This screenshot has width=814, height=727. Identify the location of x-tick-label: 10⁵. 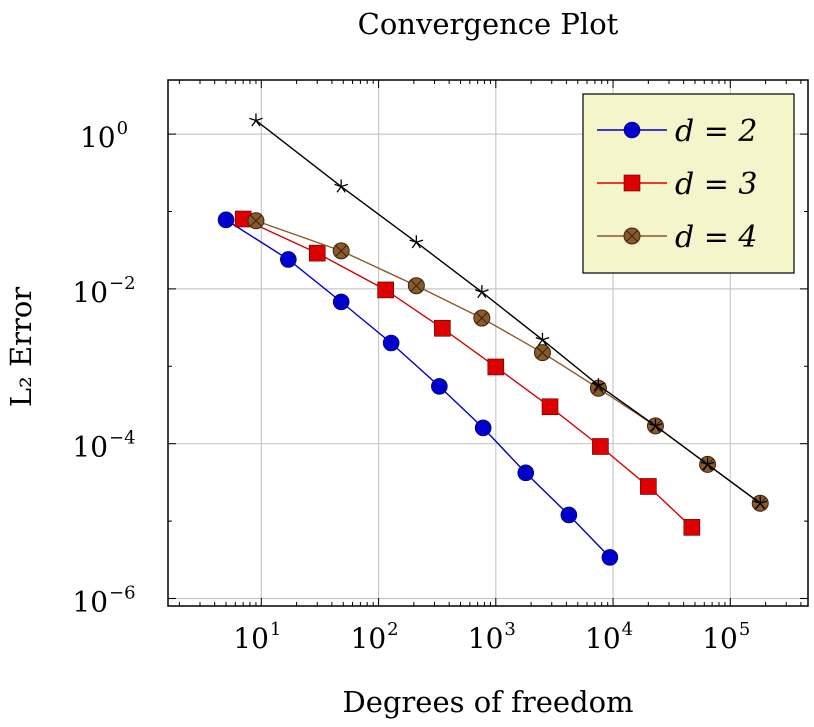
(726, 637).